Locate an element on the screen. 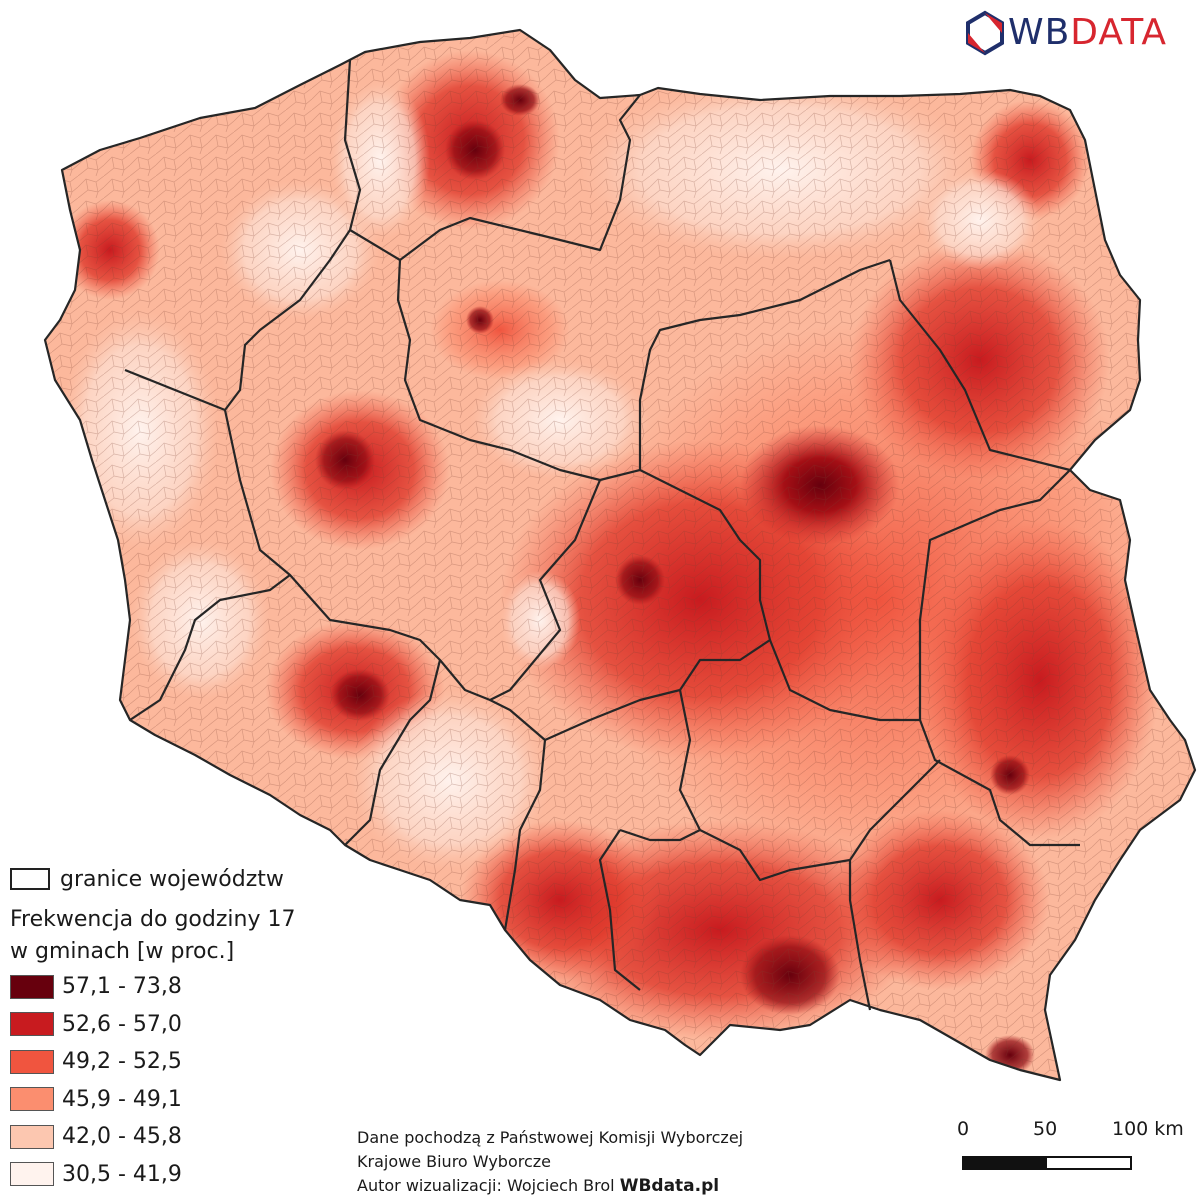 Image resolution: width=1200 pixels, height=1200 pixels. scale-segment-white is located at coordinates (1088, 1163).